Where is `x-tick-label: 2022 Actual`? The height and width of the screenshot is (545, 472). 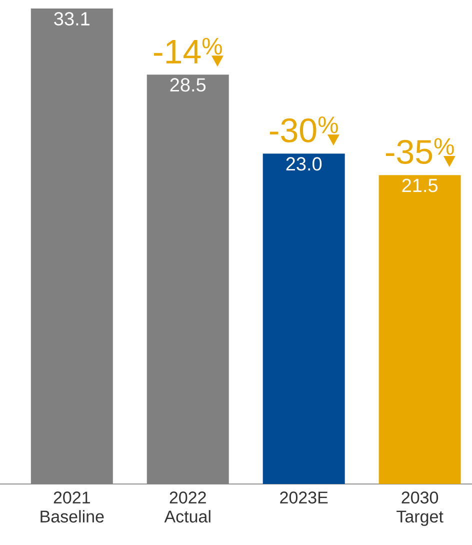 x-tick-label: 2022 Actual is located at coordinates (187, 507).